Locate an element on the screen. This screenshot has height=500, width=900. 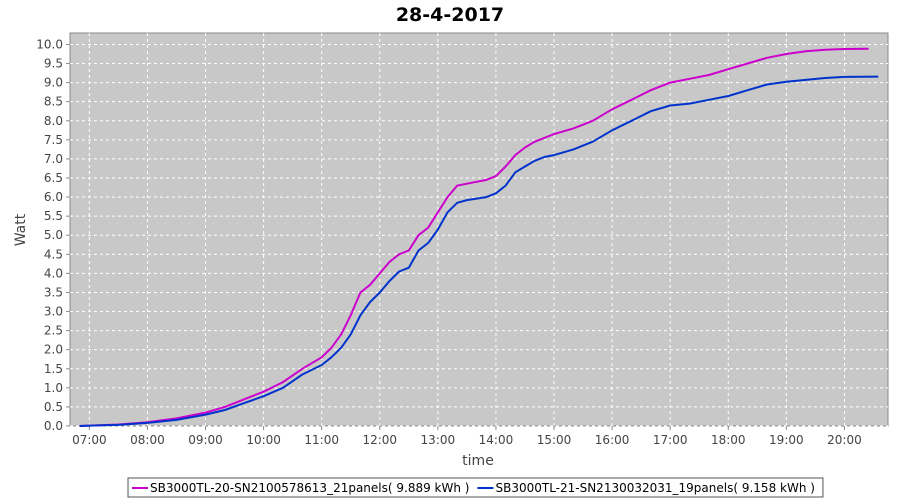
y-tick-label: 3.0 is located at coordinates (53, 312).